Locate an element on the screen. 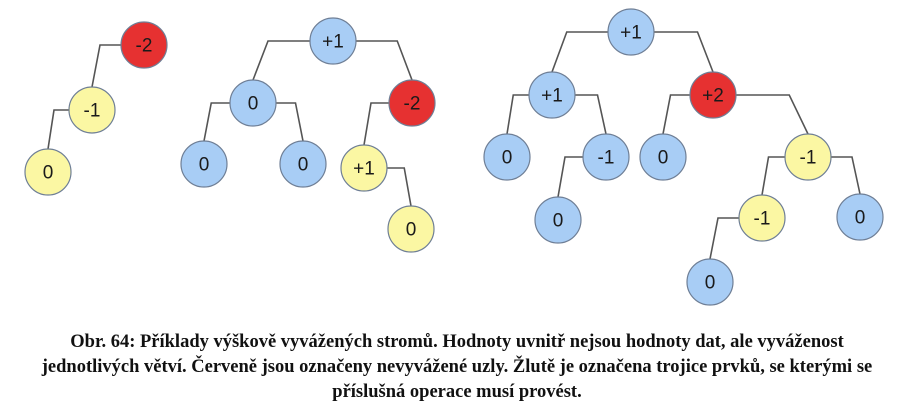  tree-2-node-a-label: +1 is located at coordinates (333, 42).